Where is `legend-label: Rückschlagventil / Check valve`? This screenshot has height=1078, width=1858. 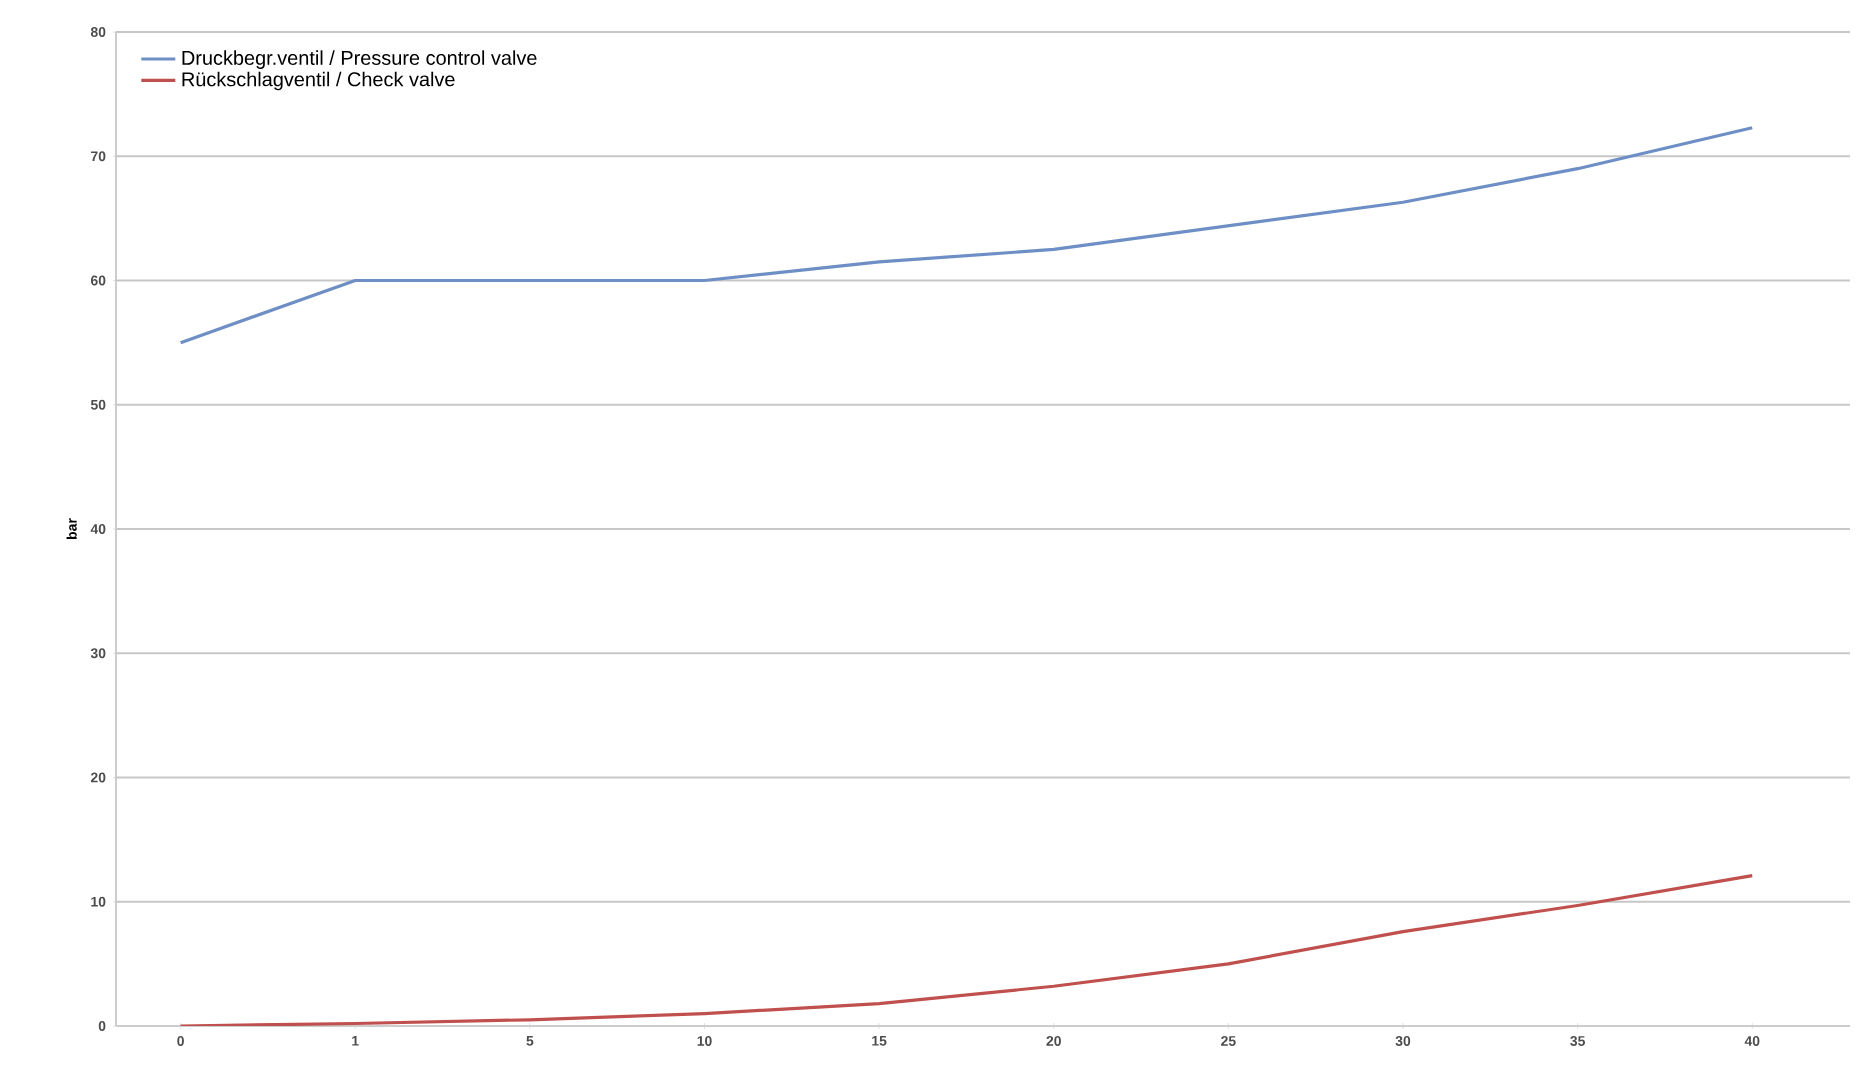 legend-label: Rückschlagventil / Check valve is located at coordinates (318, 81).